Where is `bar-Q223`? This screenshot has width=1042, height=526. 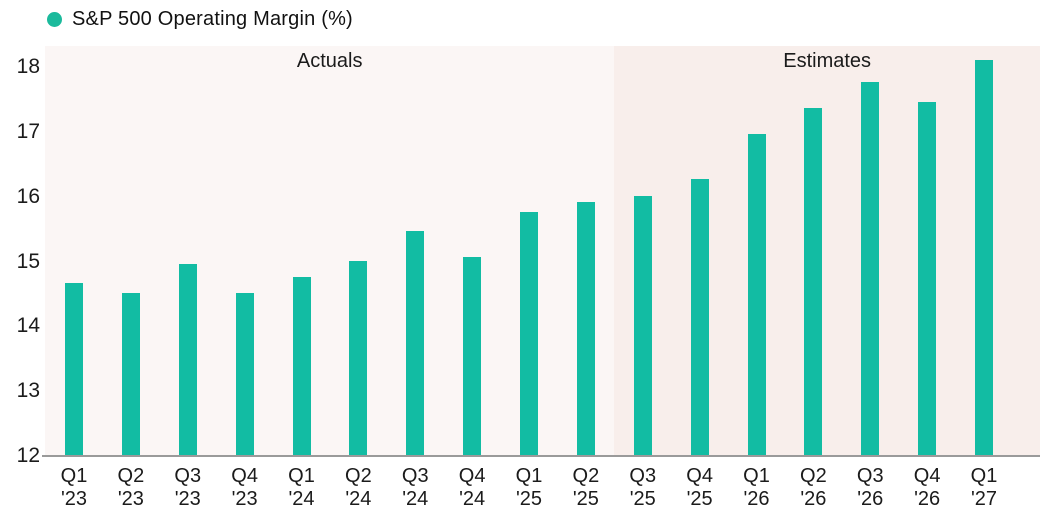 bar-Q223 is located at coordinates (130, 373).